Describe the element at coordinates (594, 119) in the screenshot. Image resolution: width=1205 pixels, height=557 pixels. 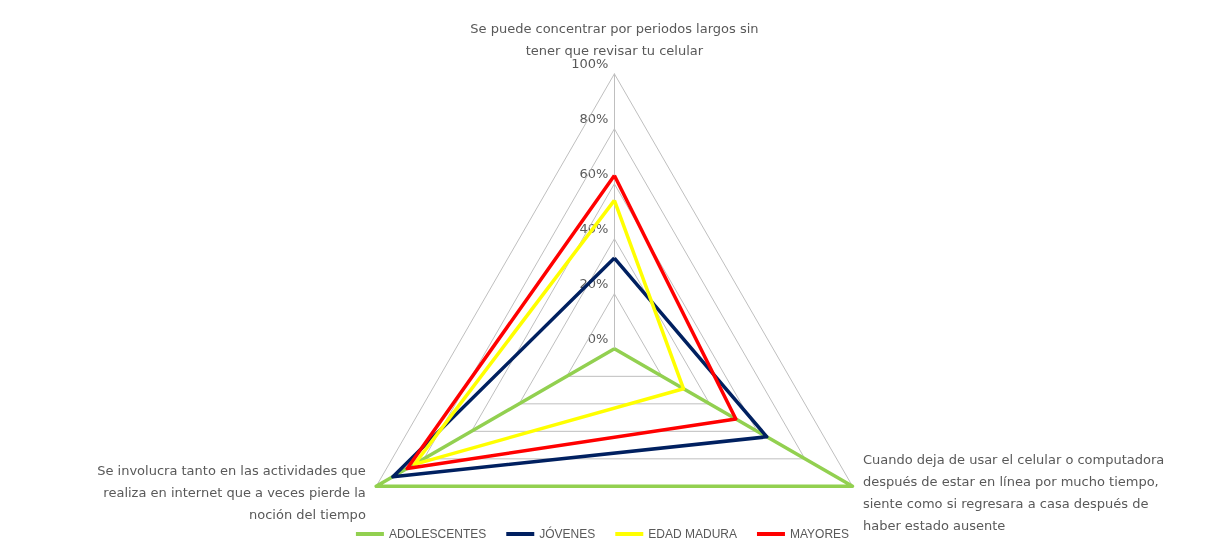
I see `y-tick-label: 80%` at that location.